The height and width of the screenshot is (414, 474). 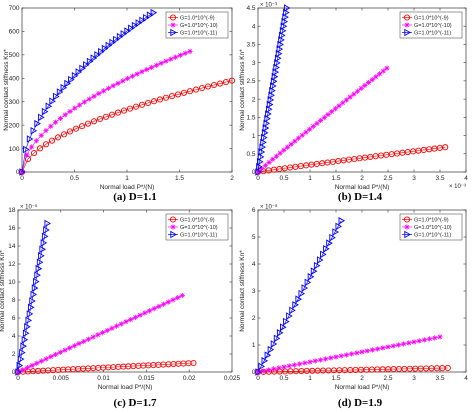 I want to click on y-tick-label: 4.5, so click(x=250, y=8).